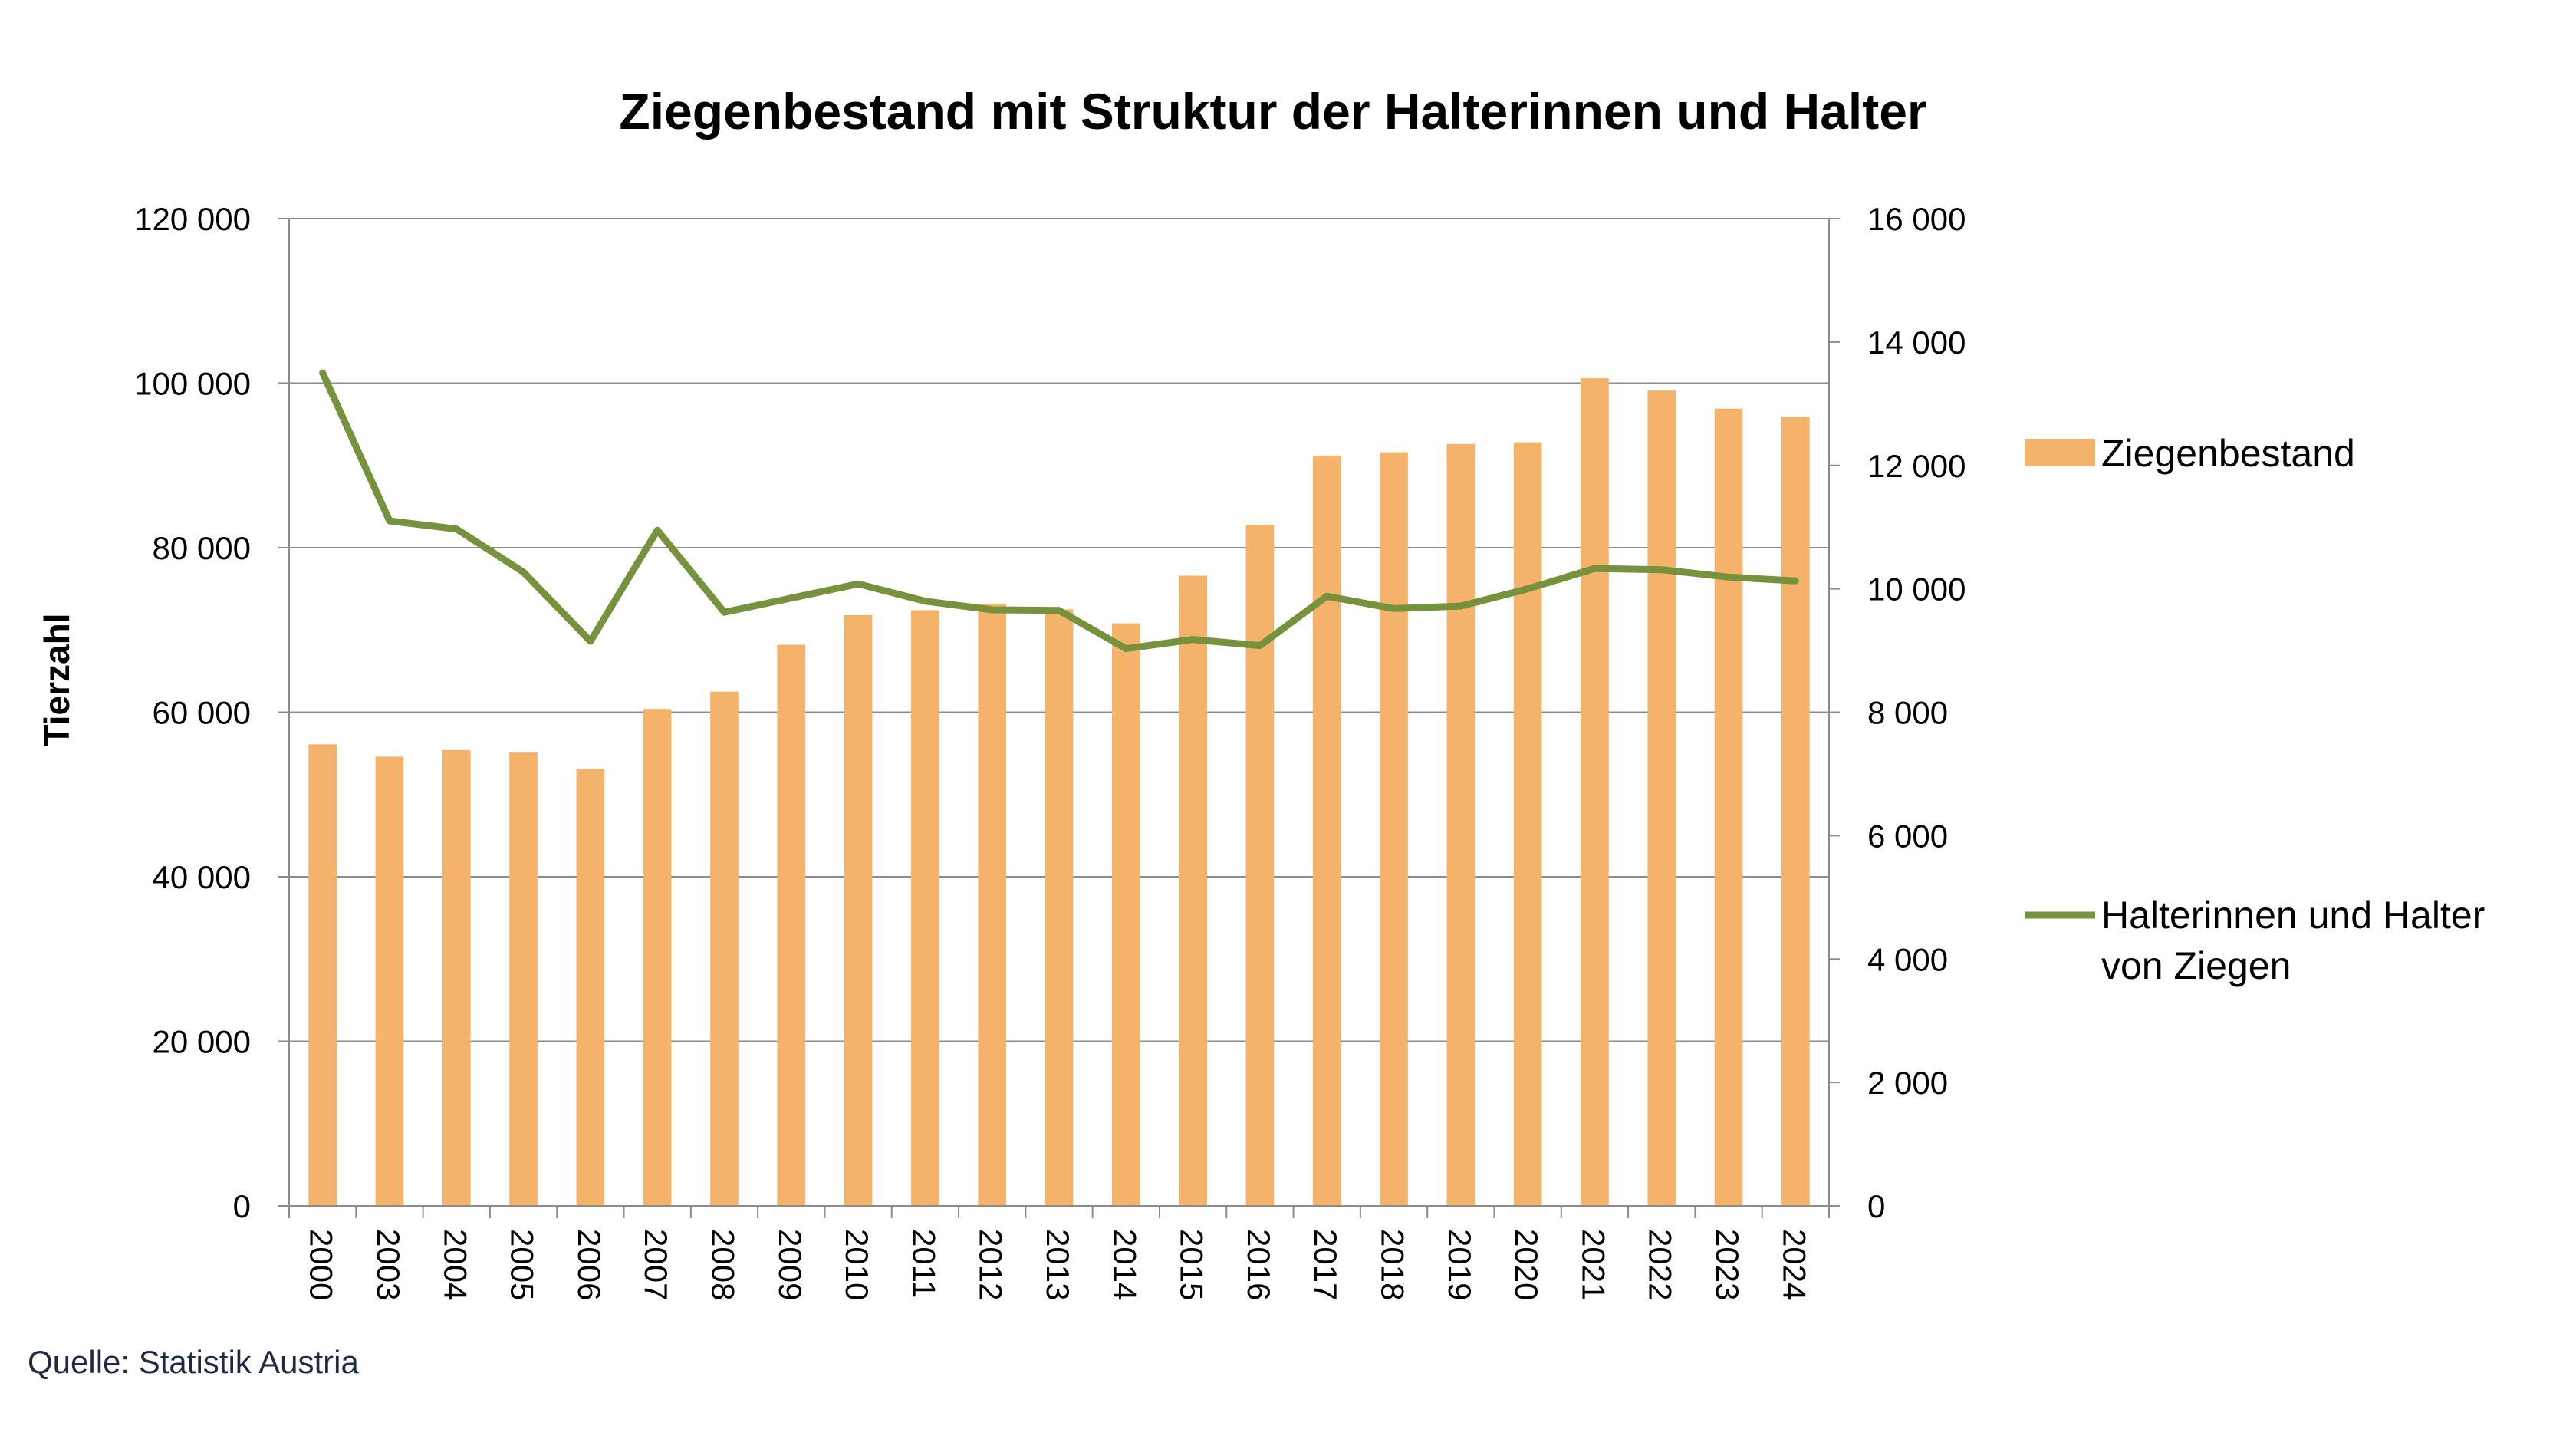 Image resolution: width=2576 pixels, height=1449 pixels. I want to click on y-tick-label: 120 000, so click(192, 219).